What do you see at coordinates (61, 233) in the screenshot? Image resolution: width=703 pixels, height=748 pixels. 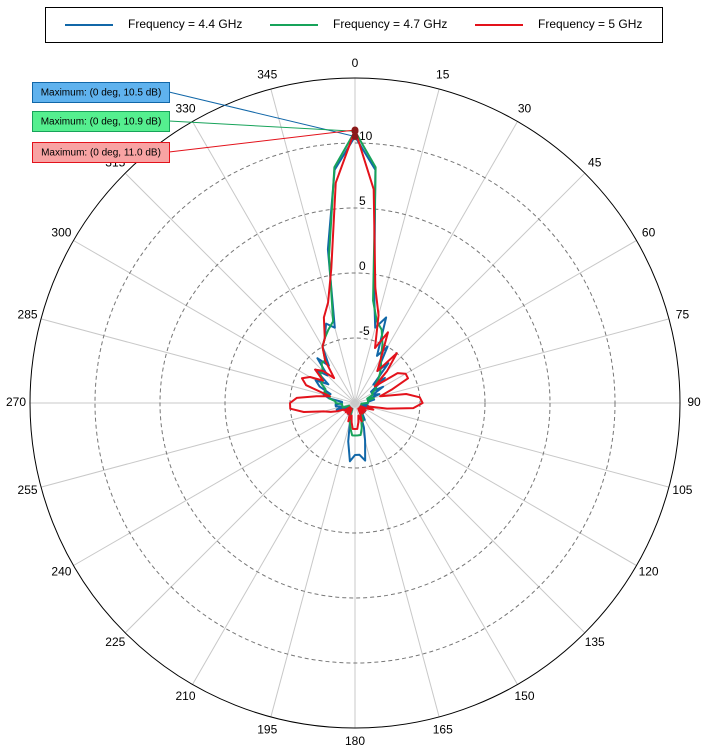 I see `angle-label: 300` at bounding box center [61, 233].